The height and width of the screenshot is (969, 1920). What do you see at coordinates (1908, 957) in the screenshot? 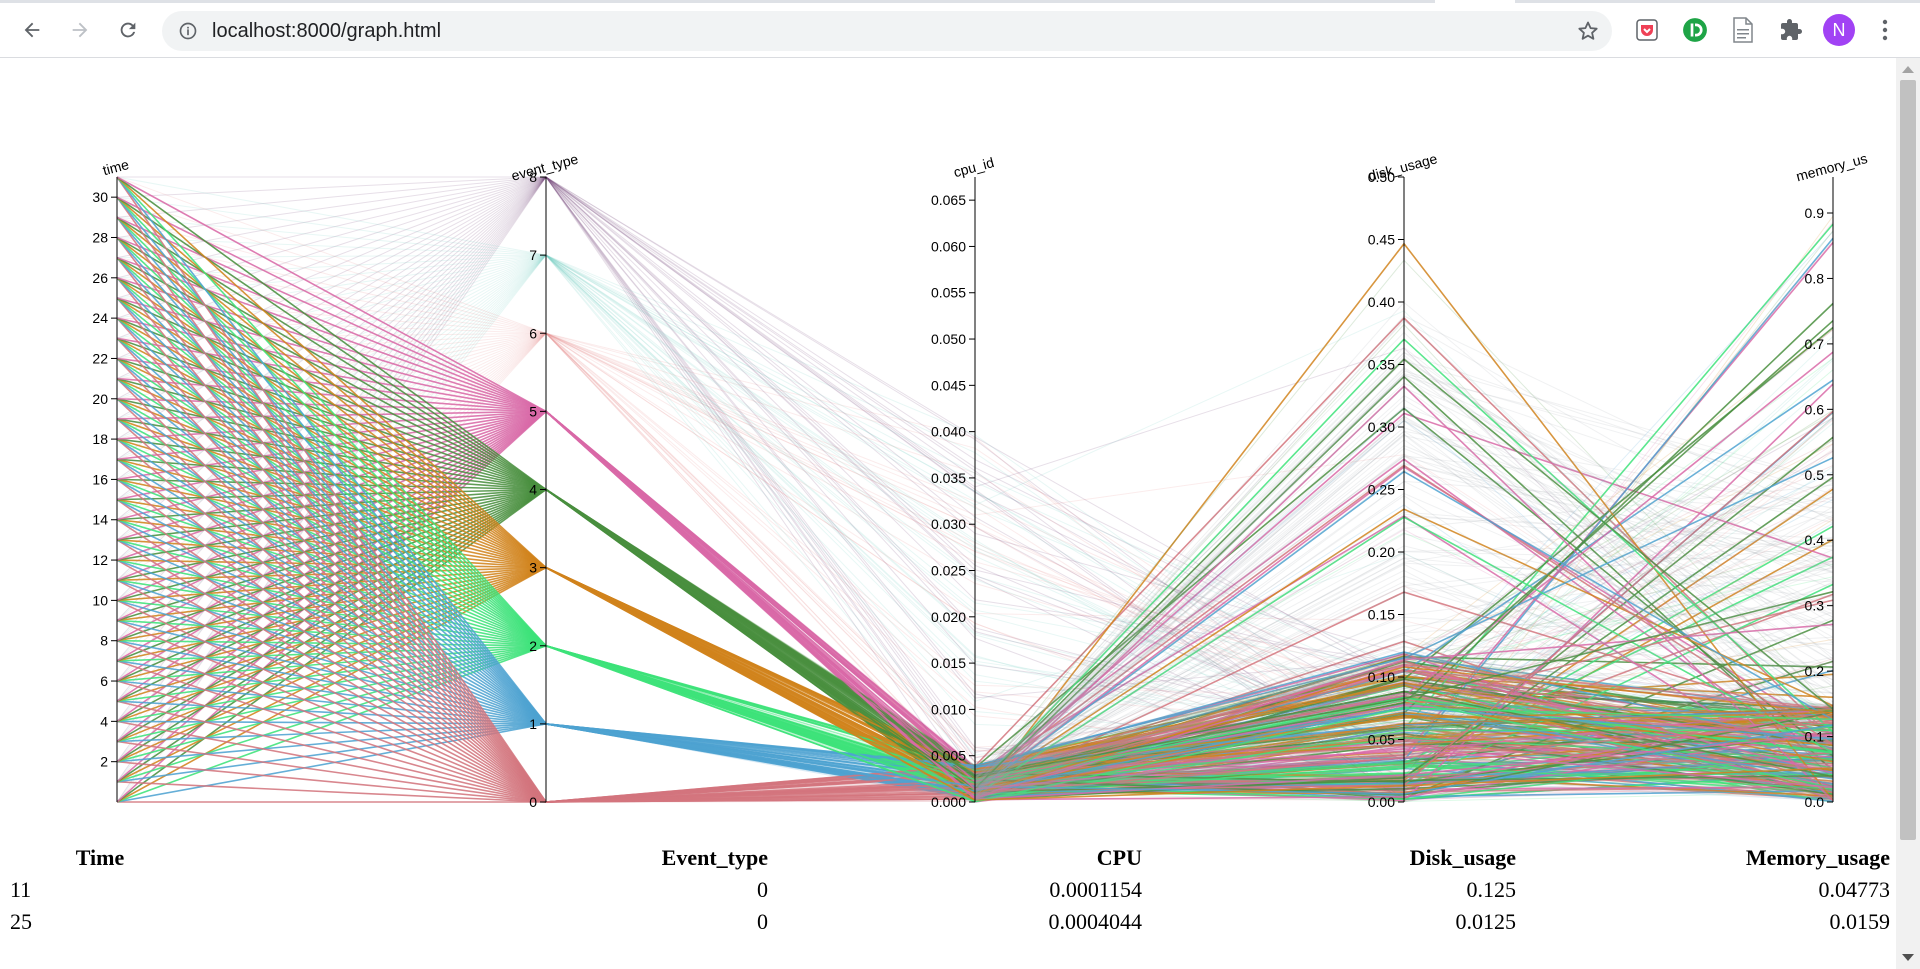
I see `scroll-down-arrow-icon` at bounding box center [1908, 957].